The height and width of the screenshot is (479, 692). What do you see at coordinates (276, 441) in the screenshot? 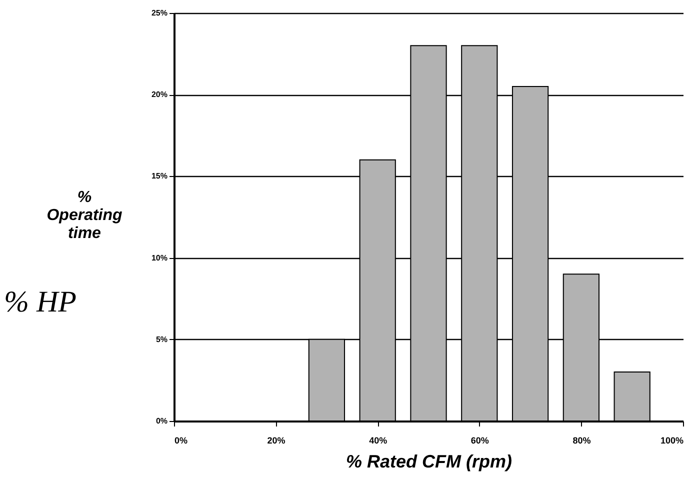
I see `x-tick-label: 20%` at bounding box center [276, 441].